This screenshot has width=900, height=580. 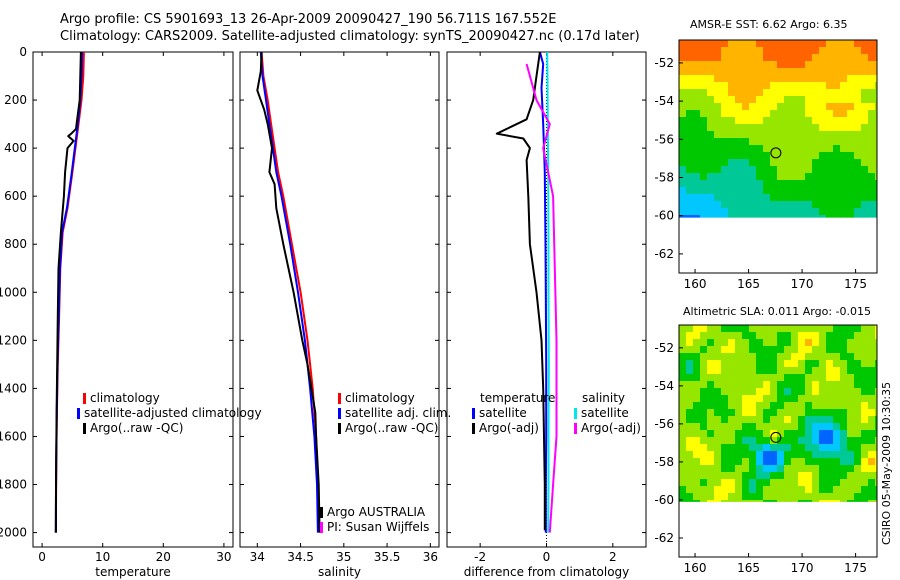 I want to click on map-field, so click(x=778, y=413).